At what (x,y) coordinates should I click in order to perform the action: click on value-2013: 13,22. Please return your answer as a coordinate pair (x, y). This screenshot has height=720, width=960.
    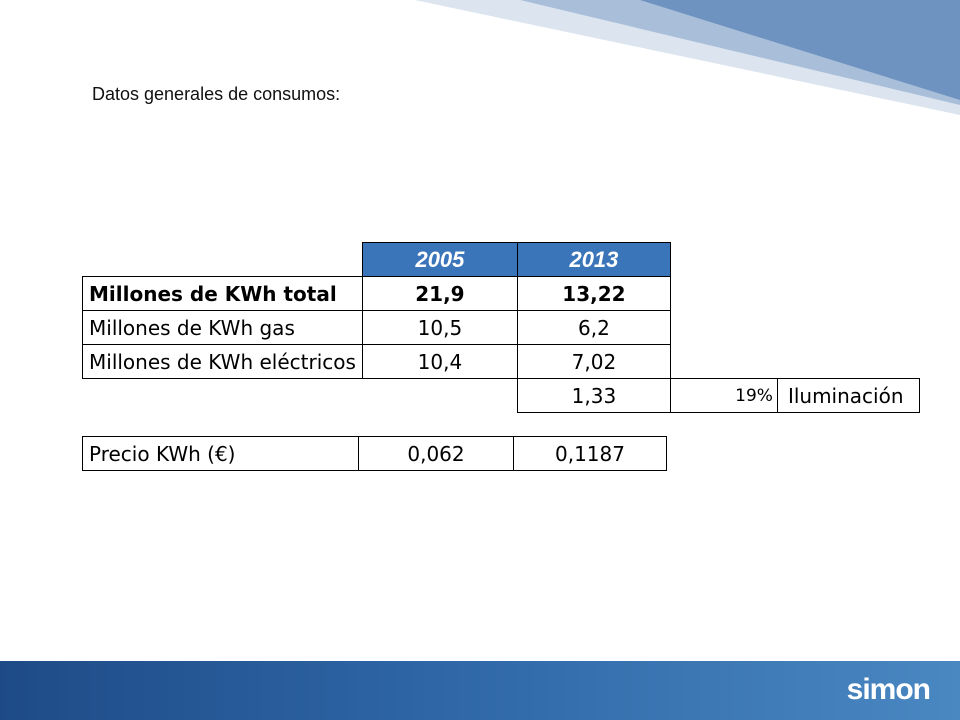
    Looking at the image, I should click on (593, 293).